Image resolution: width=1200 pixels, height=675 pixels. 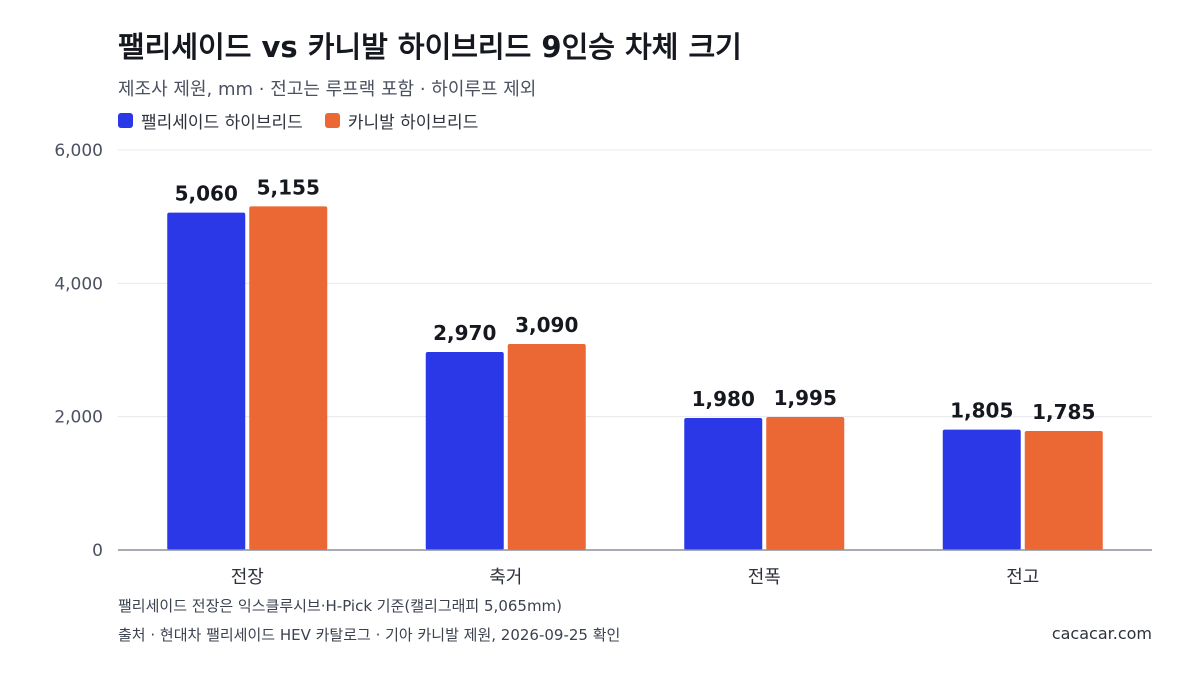 I want to click on data-label: 3,090, so click(x=546, y=325).